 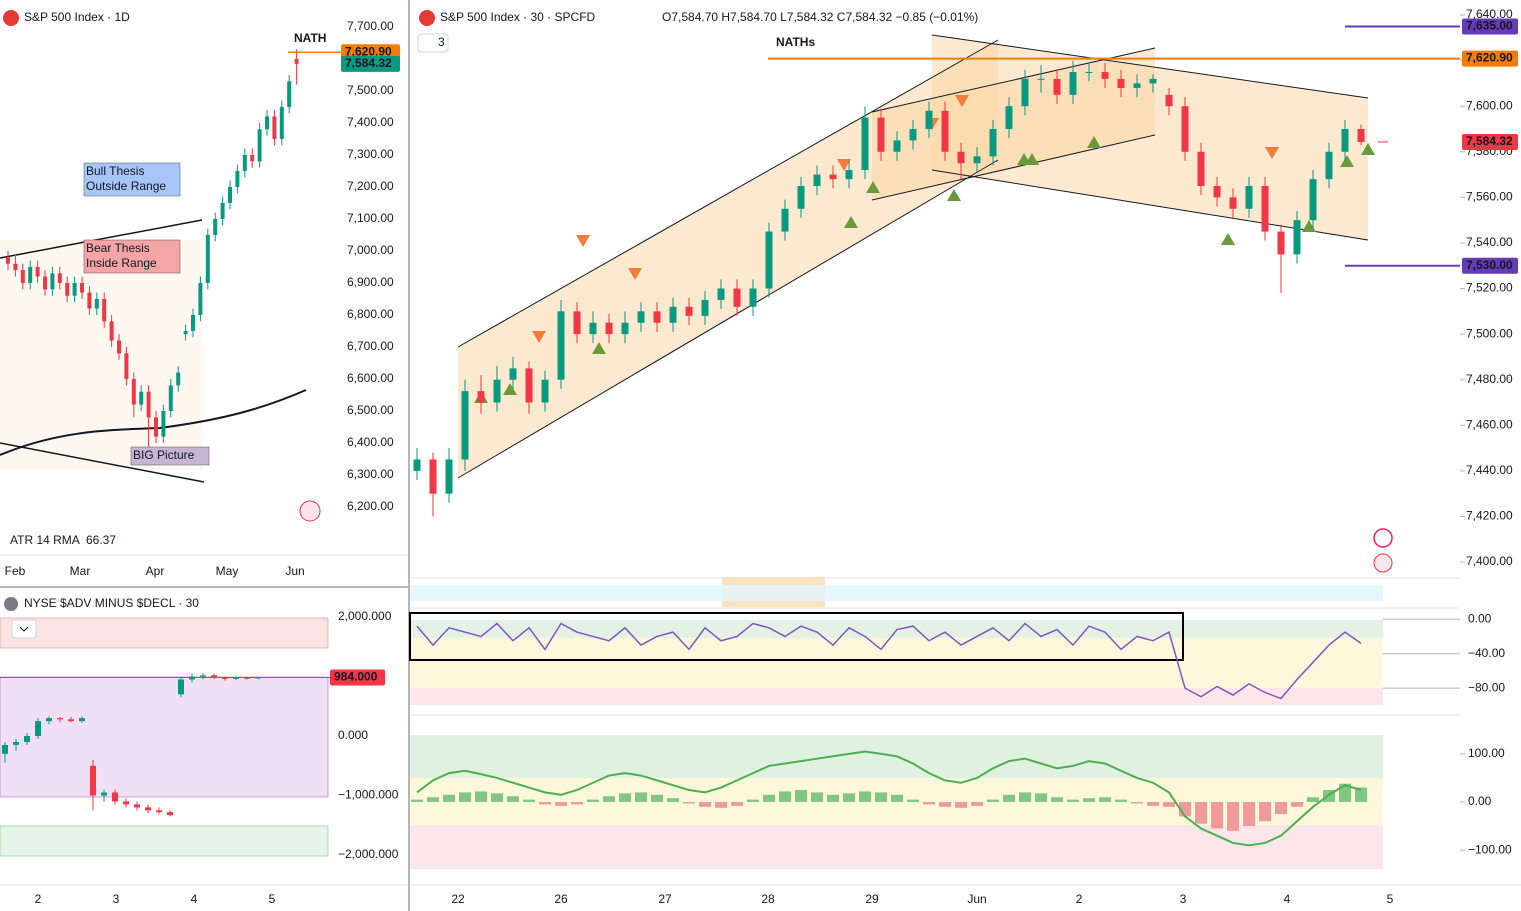 I want to click on title: S&P 500 Index · 30 · SPCFD, so click(x=518, y=17).